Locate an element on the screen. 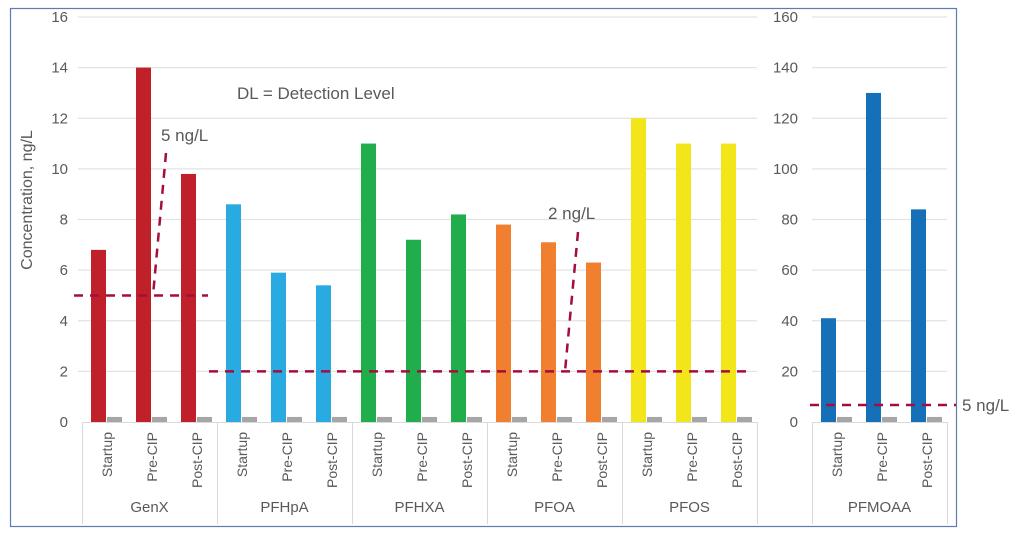  y-tick-label: 140 is located at coordinates (785, 68).